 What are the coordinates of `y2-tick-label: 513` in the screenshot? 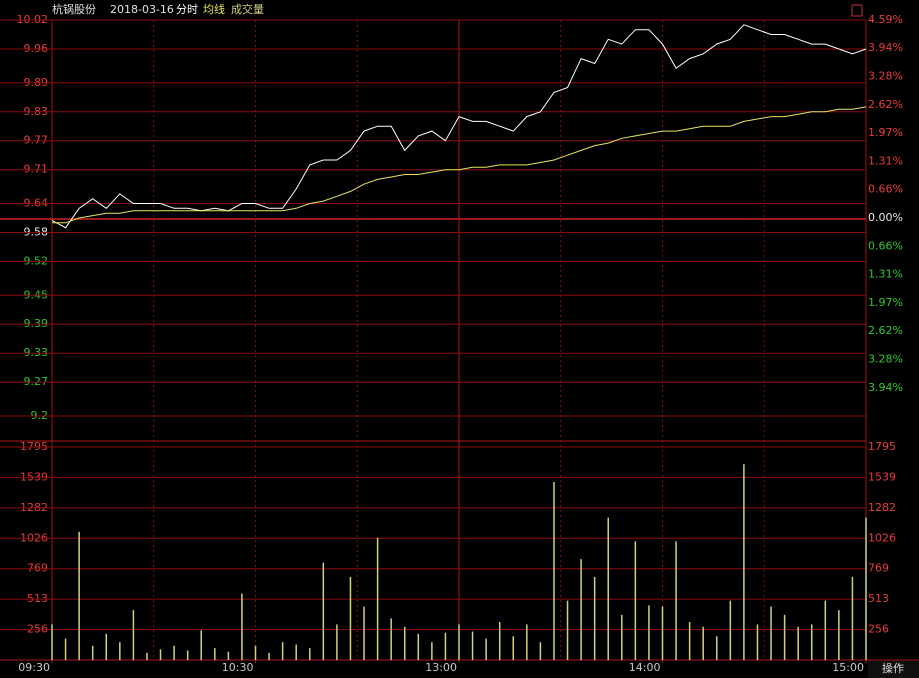 It's located at (878, 598).